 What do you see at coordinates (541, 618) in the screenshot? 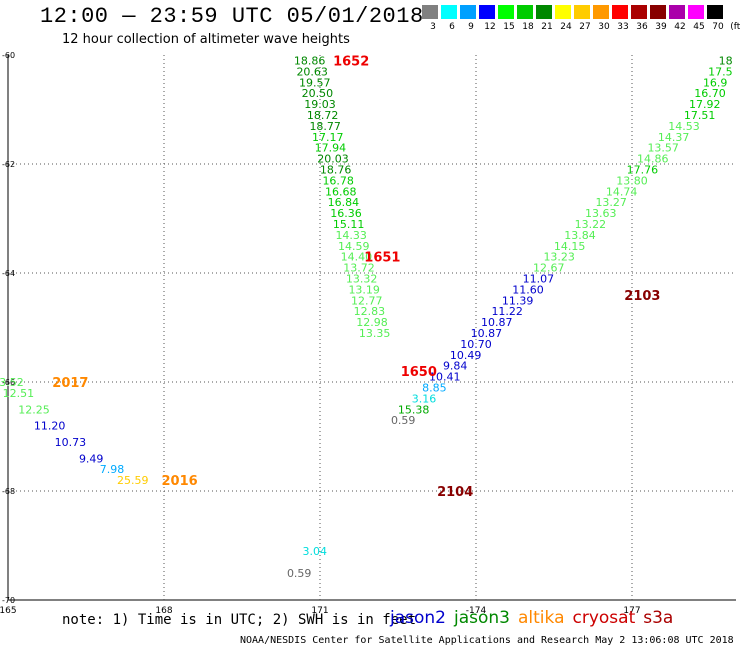
I see `legend-altika: altika` at bounding box center [541, 618].